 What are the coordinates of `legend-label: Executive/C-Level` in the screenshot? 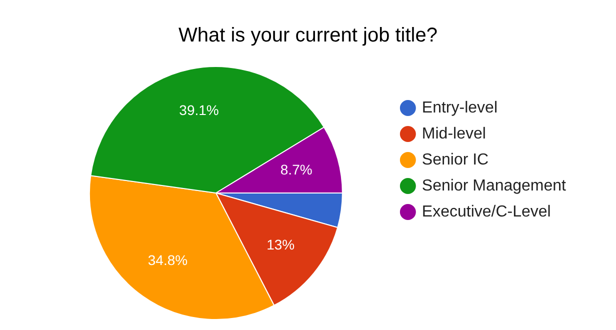 It's located at (486, 211).